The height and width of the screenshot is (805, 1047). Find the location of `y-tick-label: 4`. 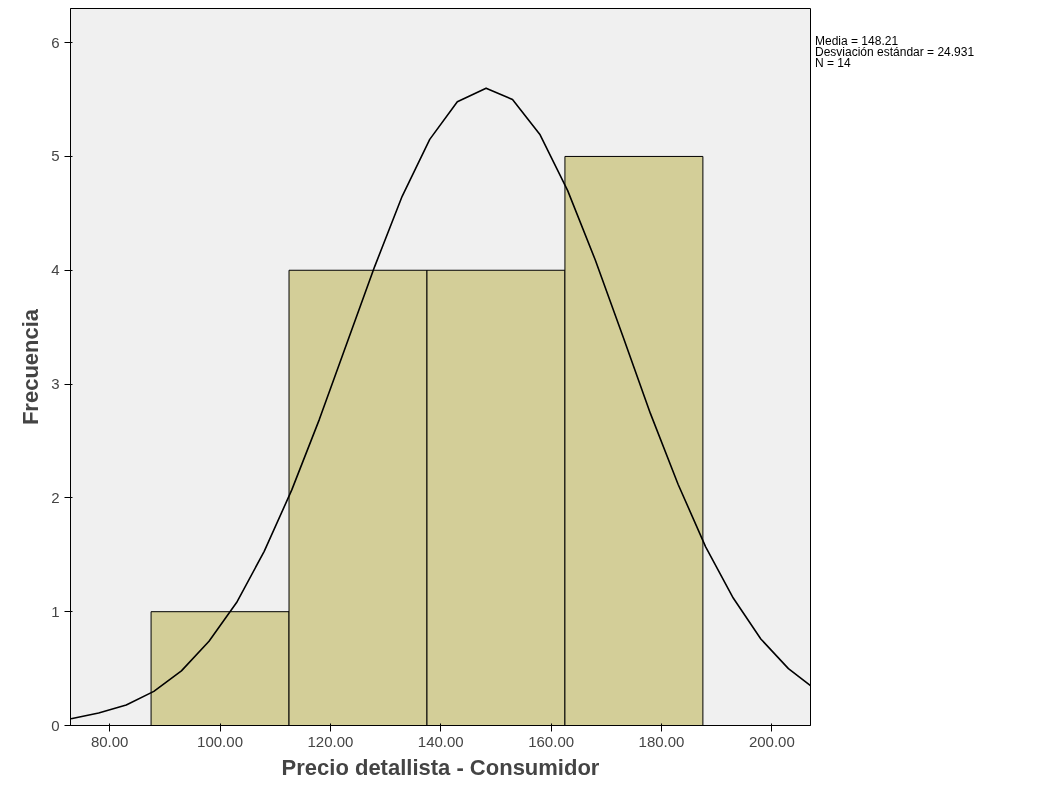

y-tick-label: 4 is located at coordinates (55, 270).